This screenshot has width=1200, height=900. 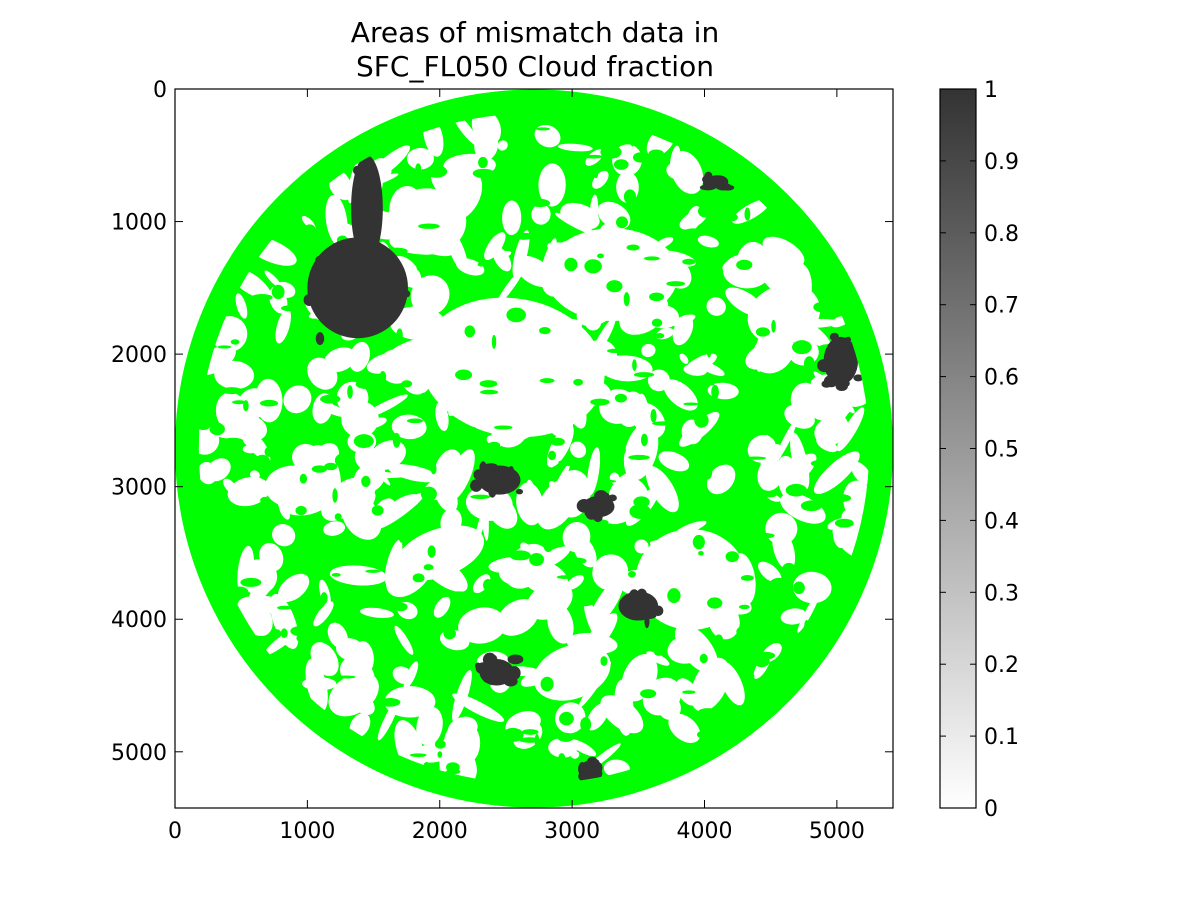 I want to click on colorbar-tick-label: 1, so click(x=991, y=90).